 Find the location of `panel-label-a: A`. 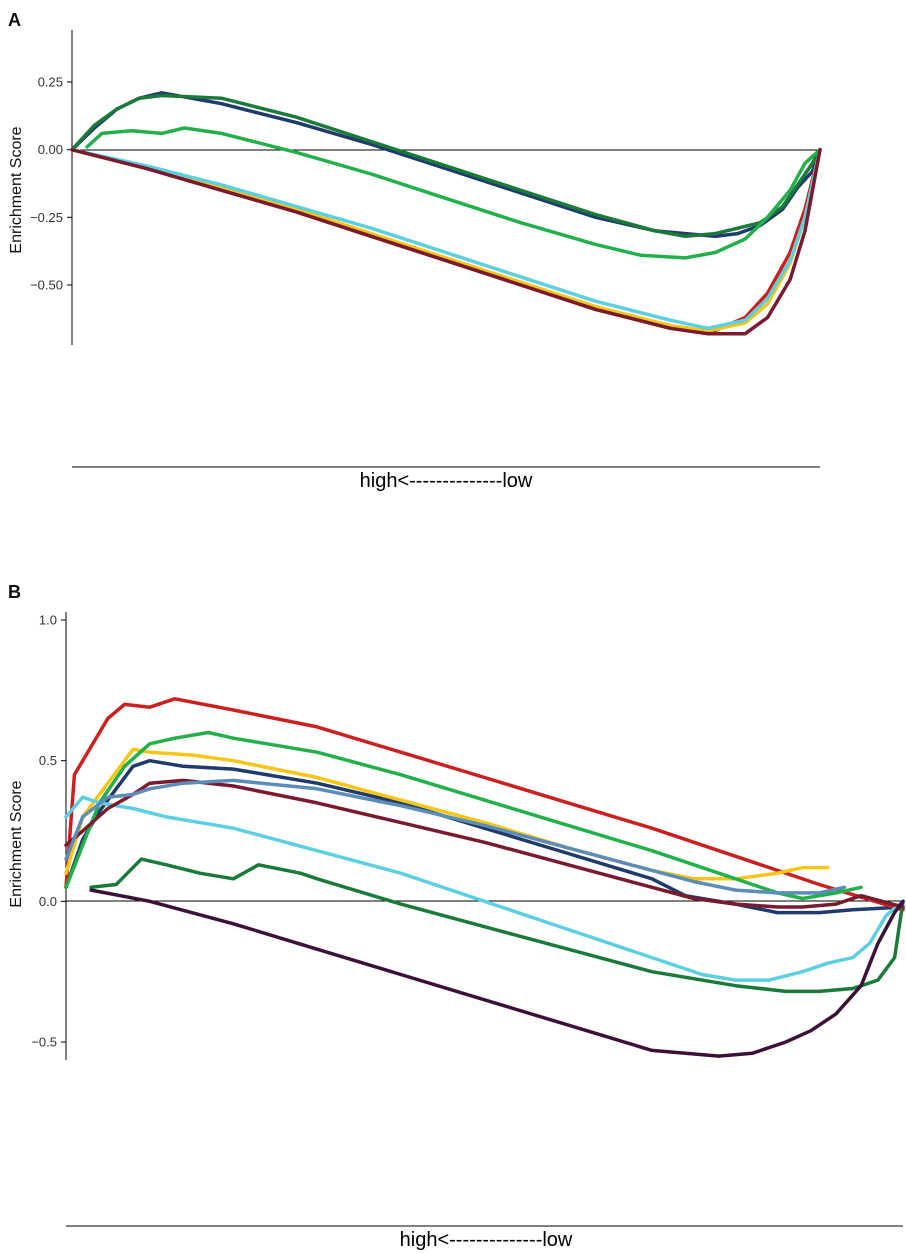

panel-label-a: A is located at coordinates (14, 20).